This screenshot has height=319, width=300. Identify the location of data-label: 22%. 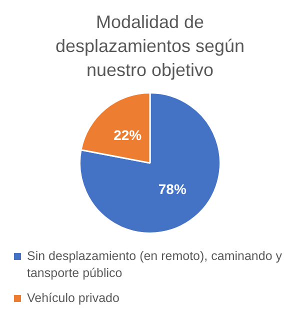
(128, 134).